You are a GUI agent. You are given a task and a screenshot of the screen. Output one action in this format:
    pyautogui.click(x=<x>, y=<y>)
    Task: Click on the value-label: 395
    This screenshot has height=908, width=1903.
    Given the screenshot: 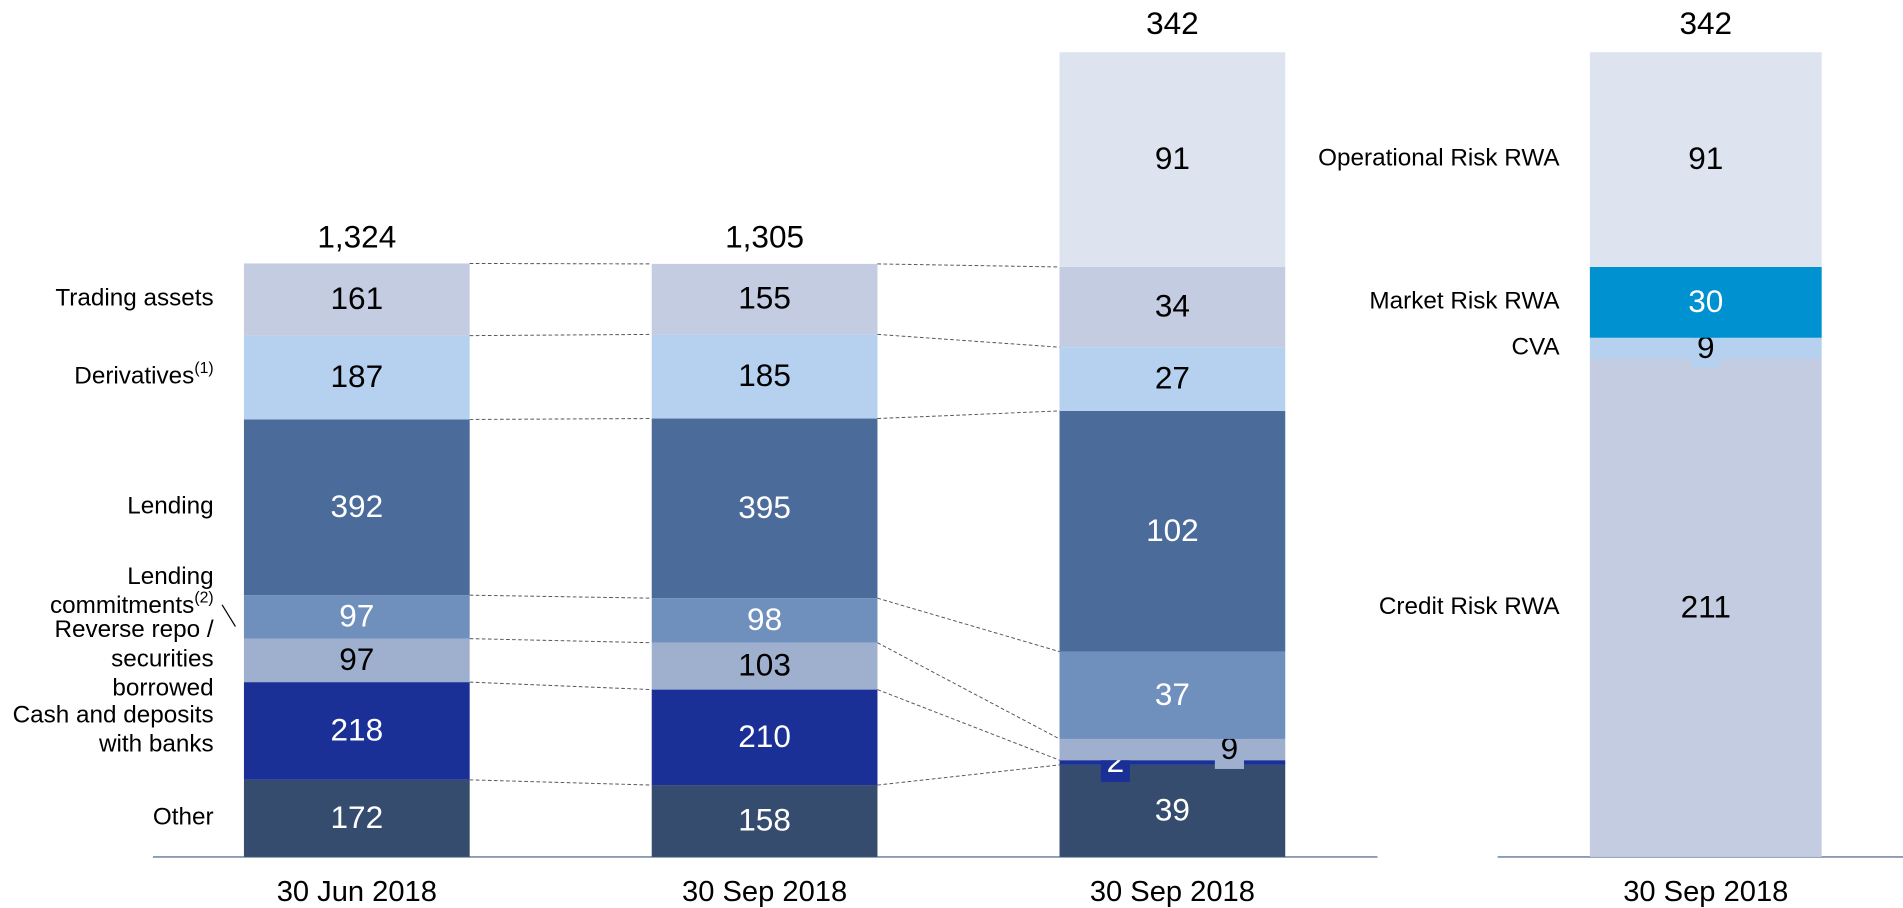 What is the action you would take?
    pyautogui.click(x=764, y=507)
    